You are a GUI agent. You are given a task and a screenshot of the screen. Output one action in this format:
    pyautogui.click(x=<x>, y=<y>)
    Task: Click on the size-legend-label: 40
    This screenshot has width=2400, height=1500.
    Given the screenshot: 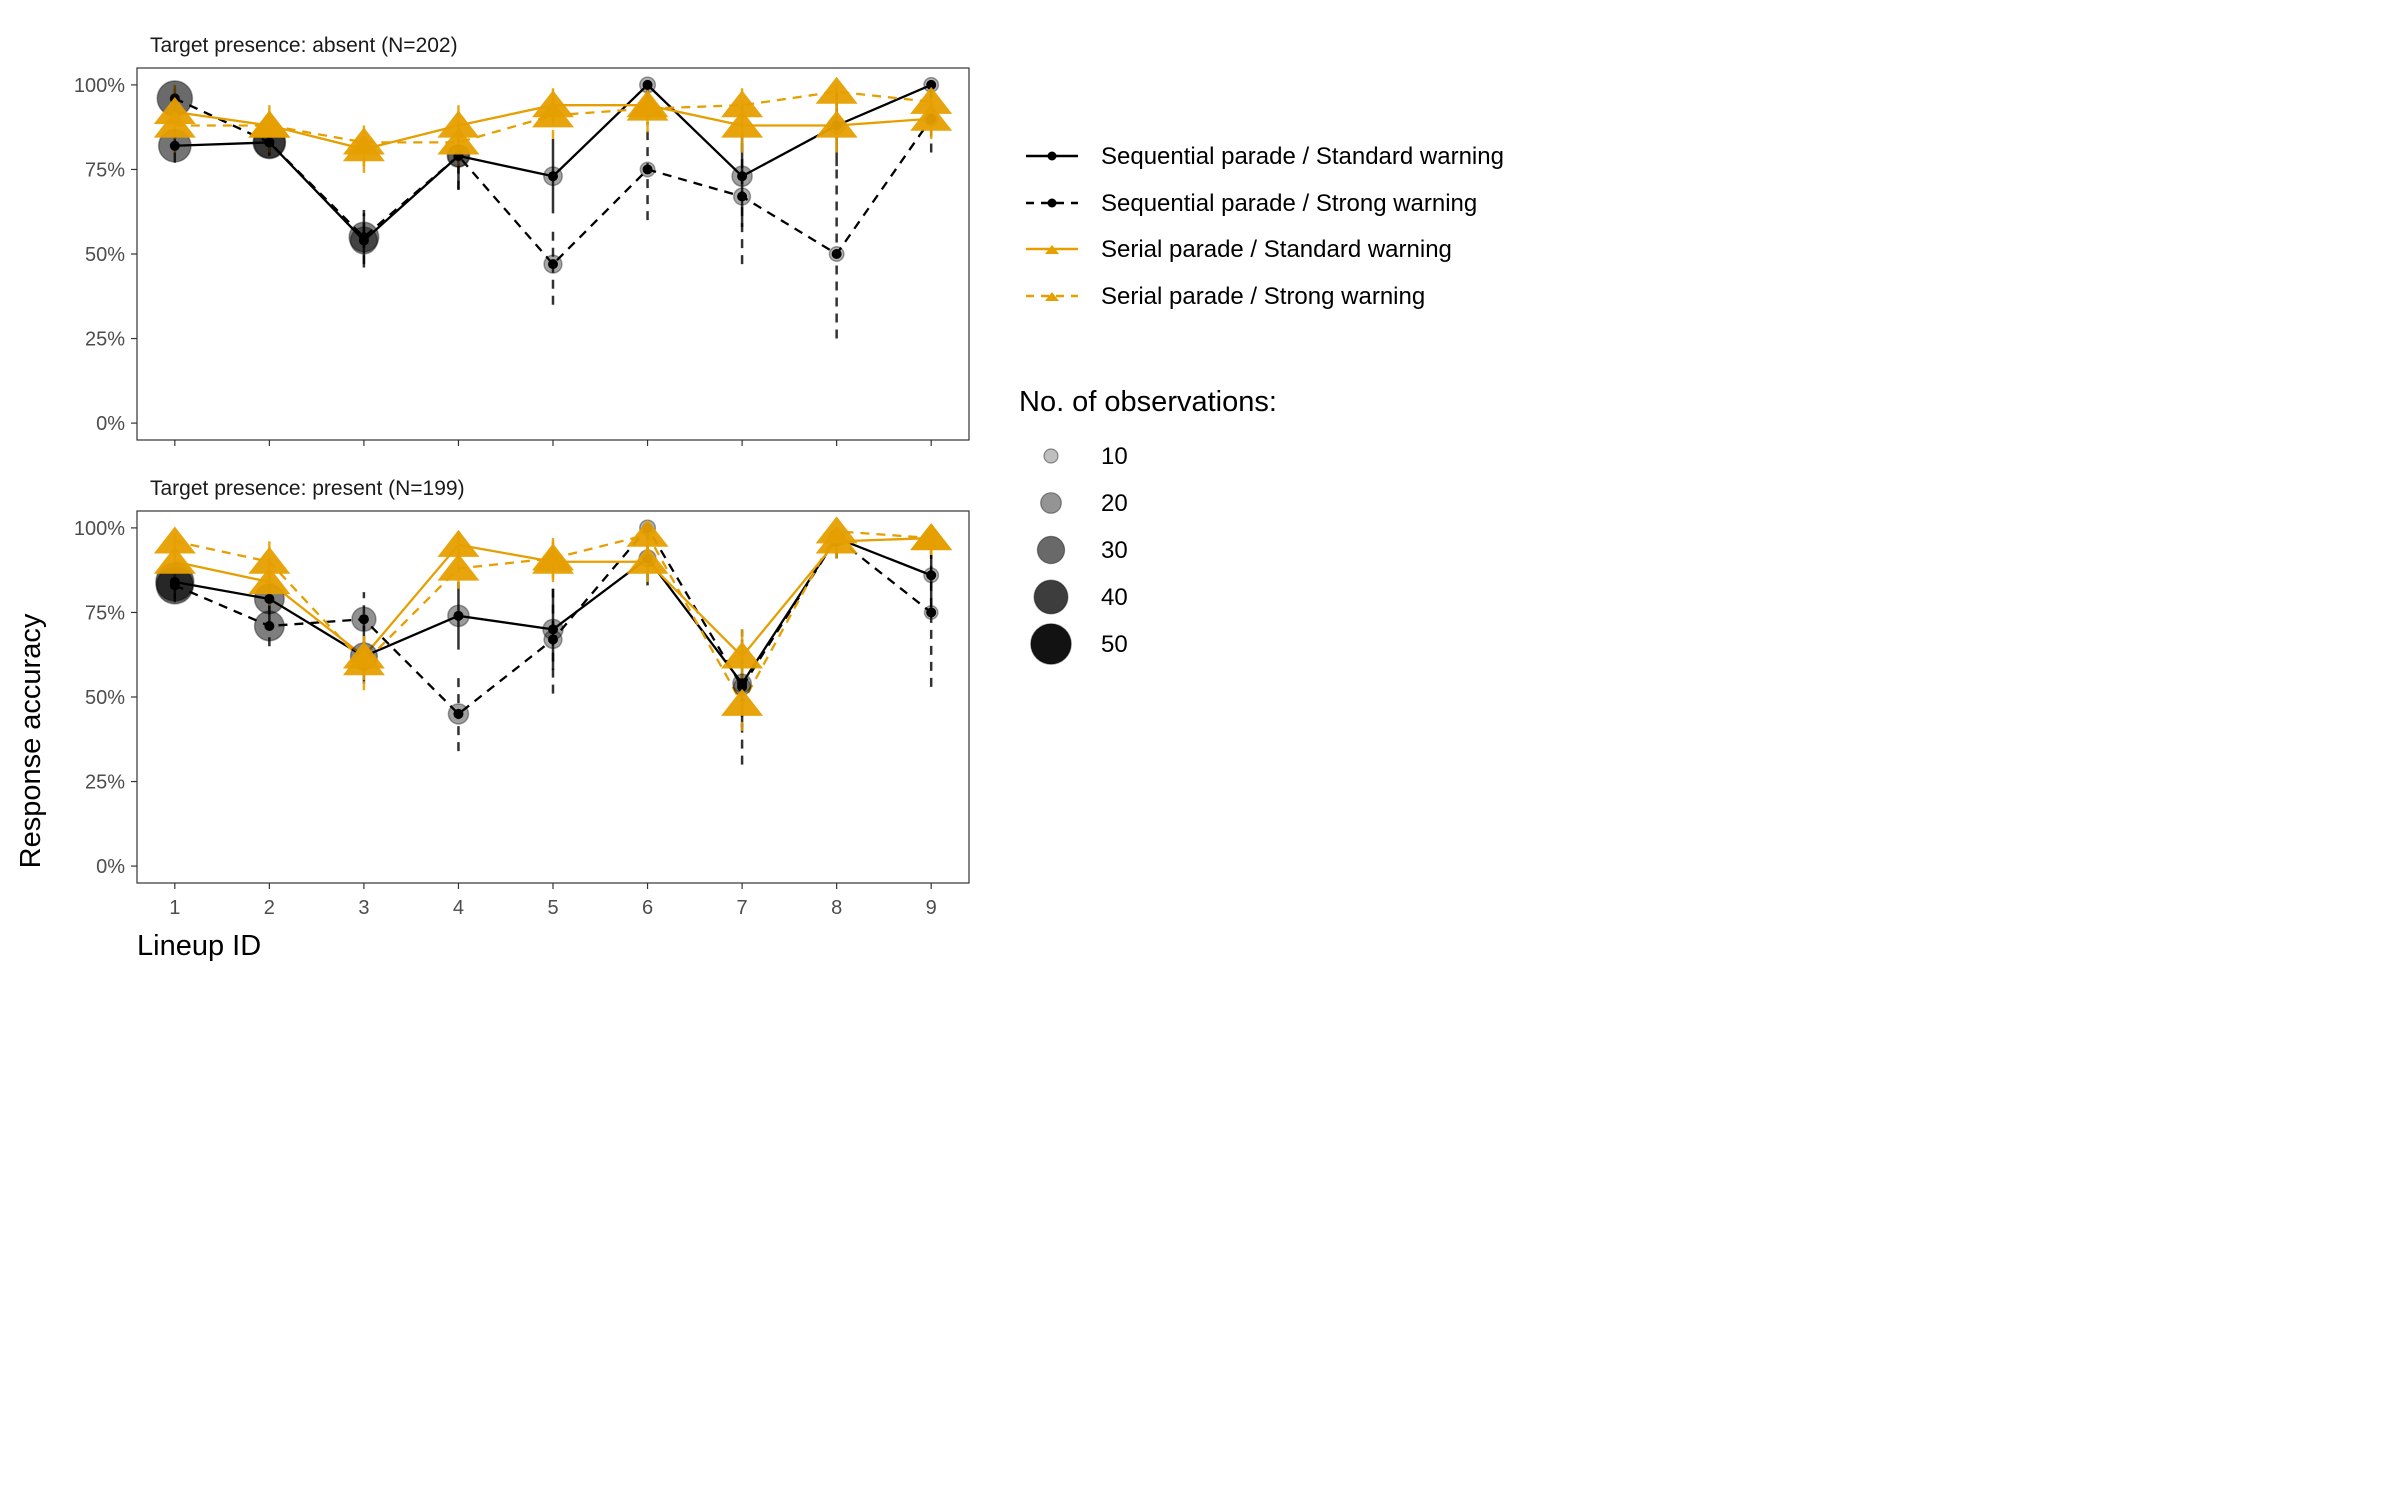 What is the action you would take?
    pyautogui.click(x=1114, y=597)
    